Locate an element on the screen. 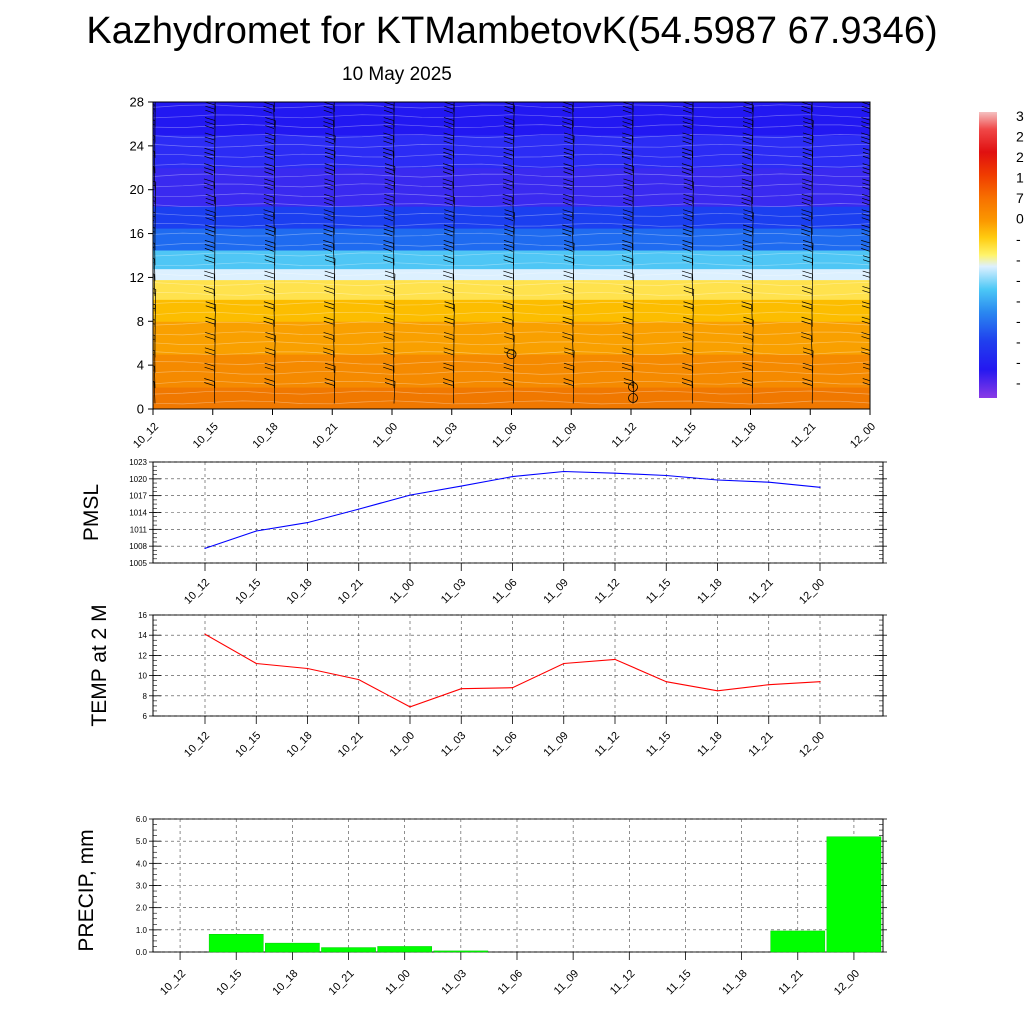  calm-circle is located at coordinates (633, 398).